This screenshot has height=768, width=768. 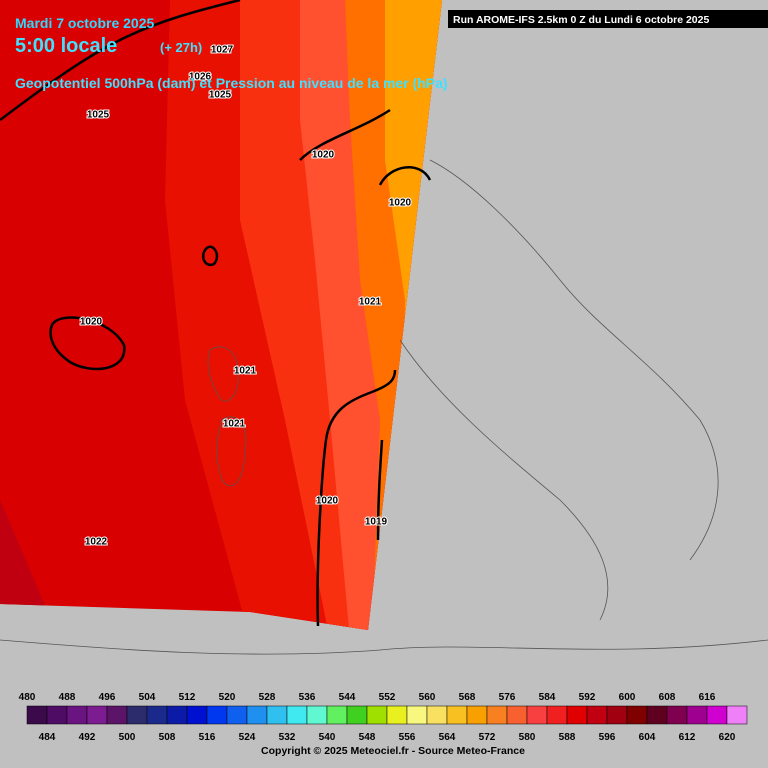 What do you see at coordinates (187, 697) in the screenshot?
I see `scale-label: 512` at bounding box center [187, 697].